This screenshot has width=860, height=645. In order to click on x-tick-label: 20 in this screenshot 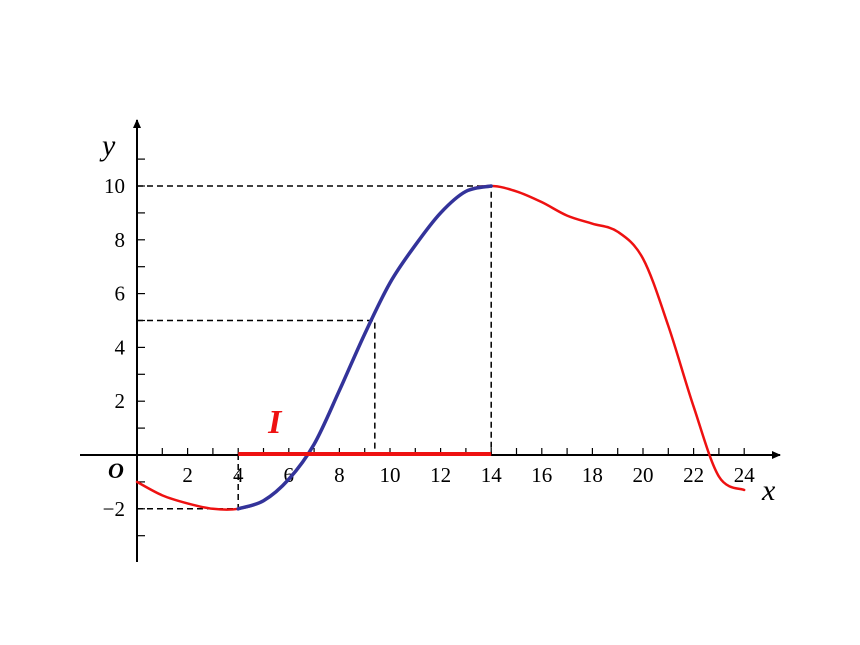, I will do `click(643, 475)`.